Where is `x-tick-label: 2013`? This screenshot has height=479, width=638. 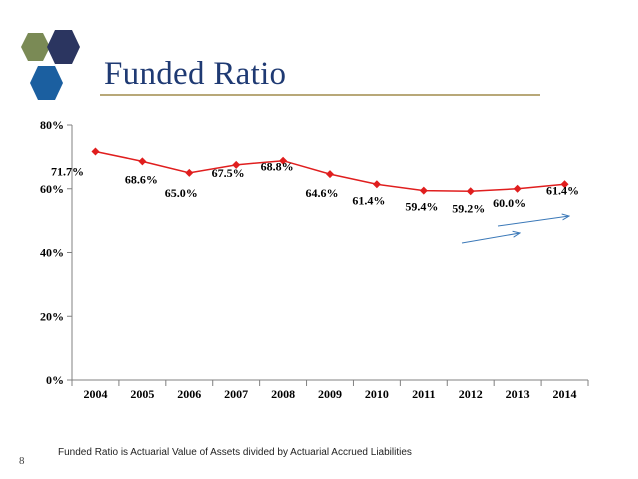 x-tick-label: 2013 is located at coordinates (518, 394).